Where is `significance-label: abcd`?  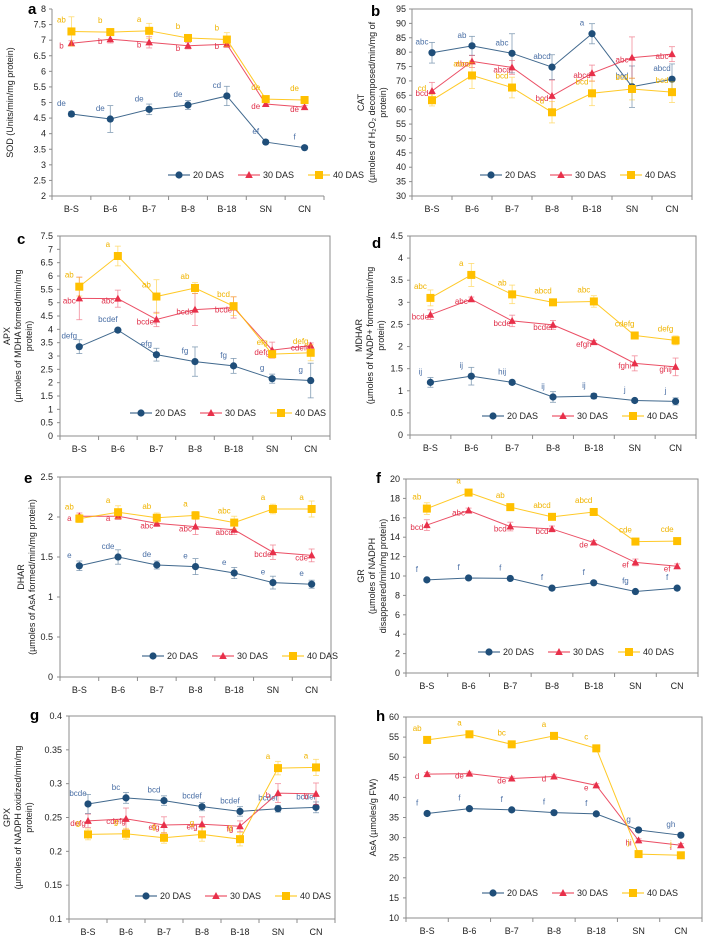 significance-label: abcd is located at coordinates (501, 69).